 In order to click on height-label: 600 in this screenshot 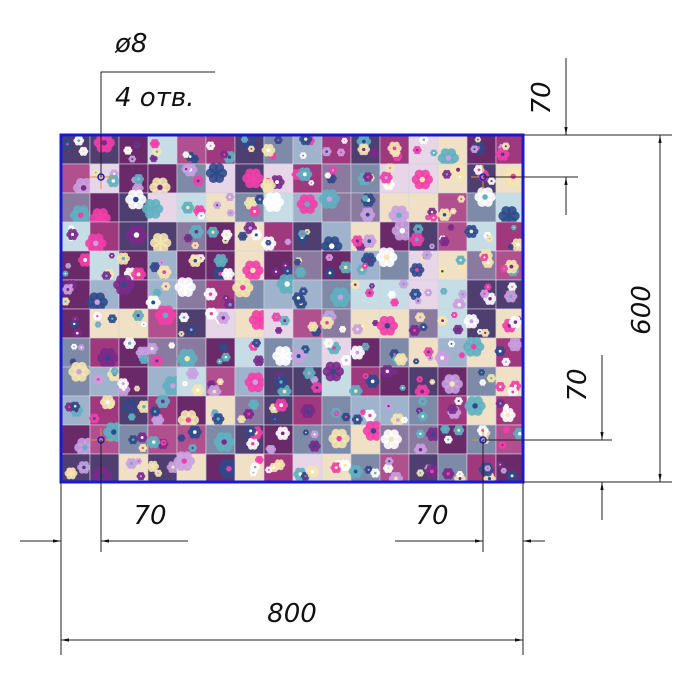, I will do `click(642, 310)`.